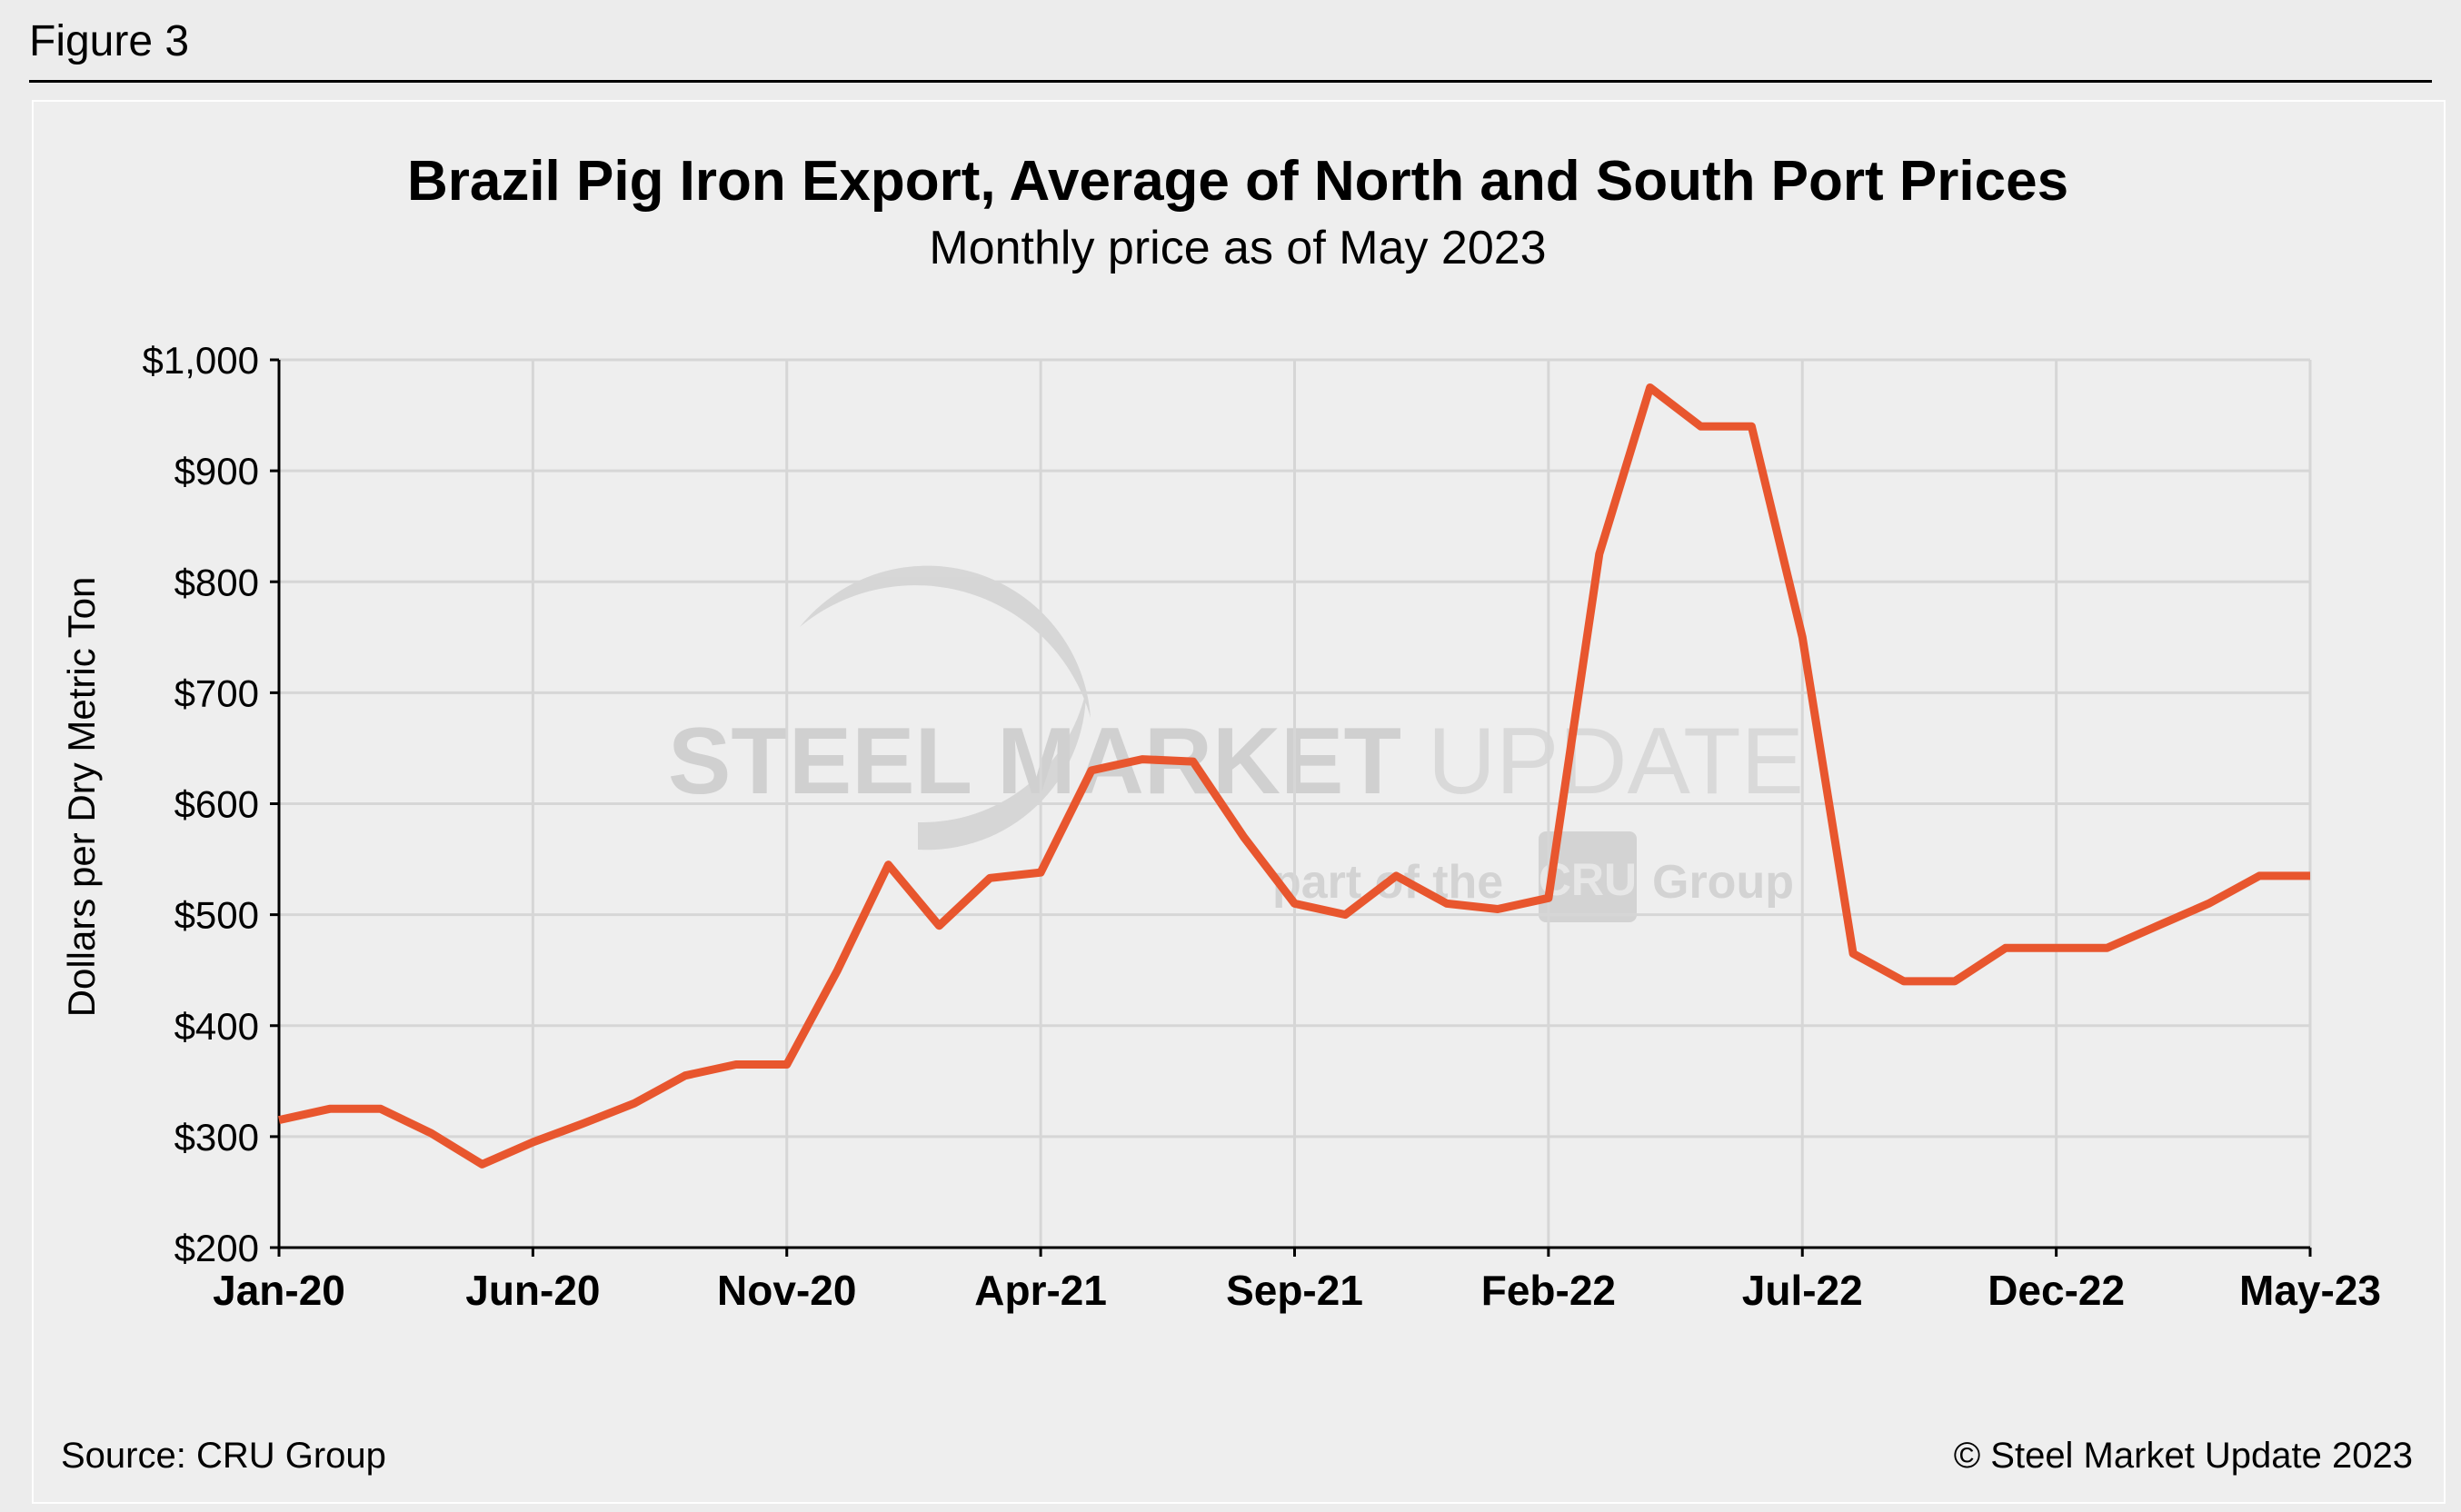 This screenshot has height=1512, width=2461. What do you see at coordinates (109, 41) in the screenshot?
I see `figure-label: Figure 3` at bounding box center [109, 41].